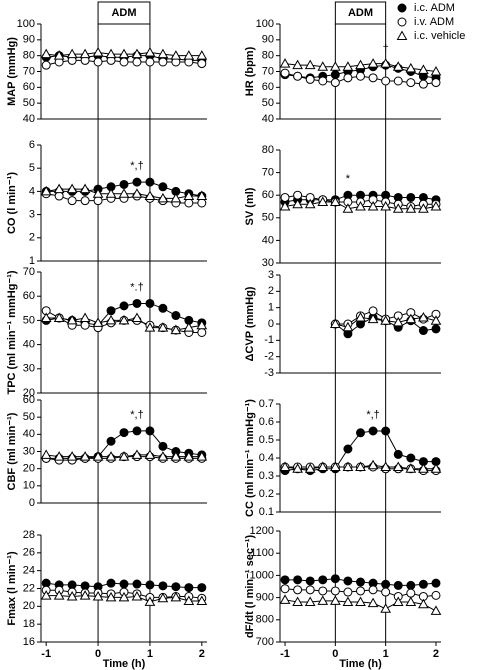 The image size is (480, 670). What do you see at coordinates (29, 642) in the screenshot?
I see `y-tick-label: 16` at bounding box center [29, 642].